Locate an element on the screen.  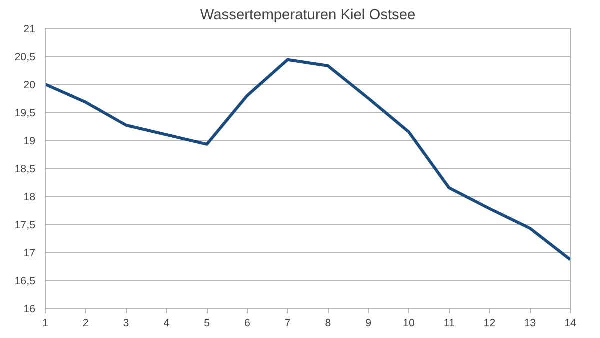
x-tick-label: 3 is located at coordinates (126, 324).